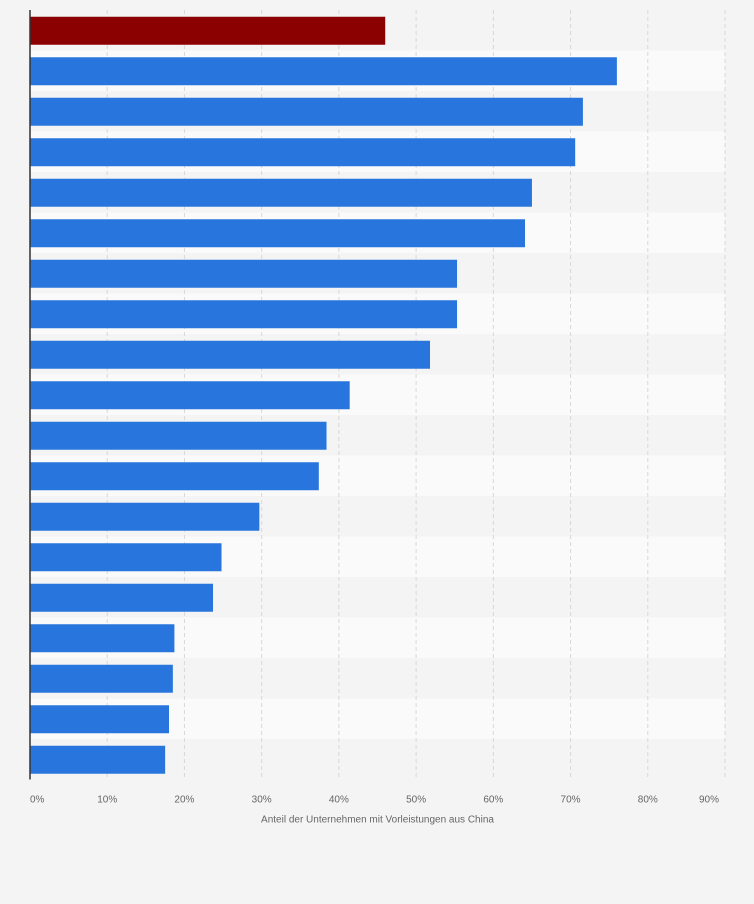  What do you see at coordinates (648, 800) in the screenshot?
I see `x-tick-label: 80%` at bounding box center [648, 800].